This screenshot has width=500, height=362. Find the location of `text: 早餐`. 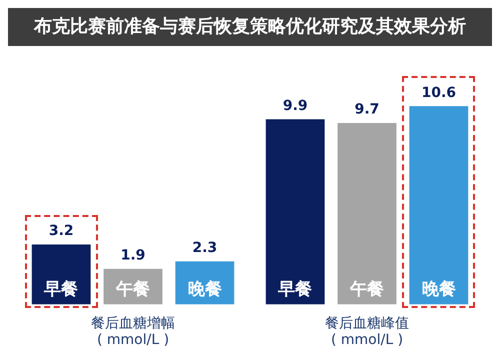

text: 早餐 is located at coordinates (295, 289).